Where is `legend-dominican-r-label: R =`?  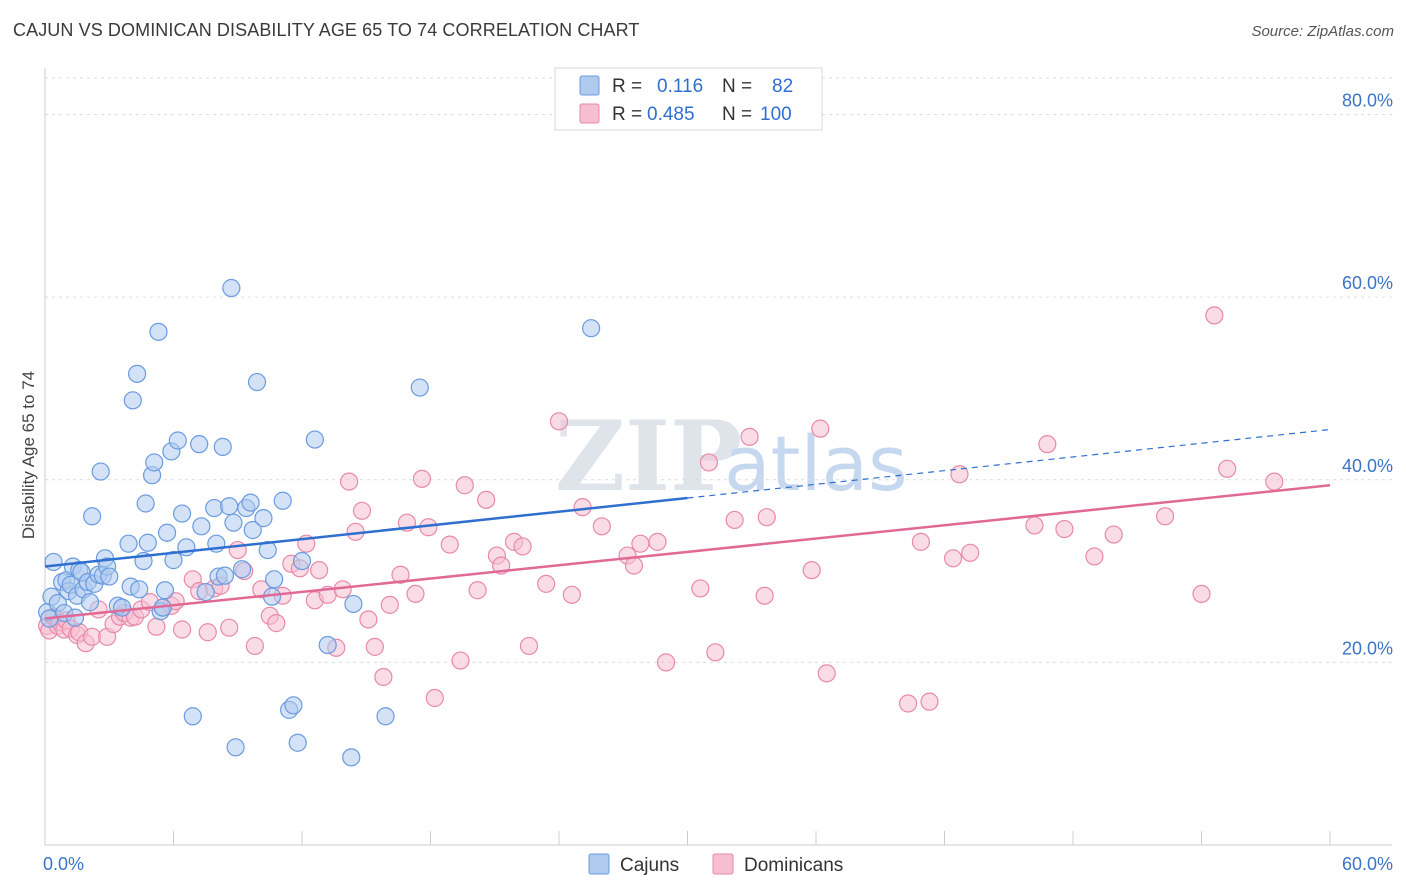
legend-dominican-r-label: R = is located at coordinates (627, 114).